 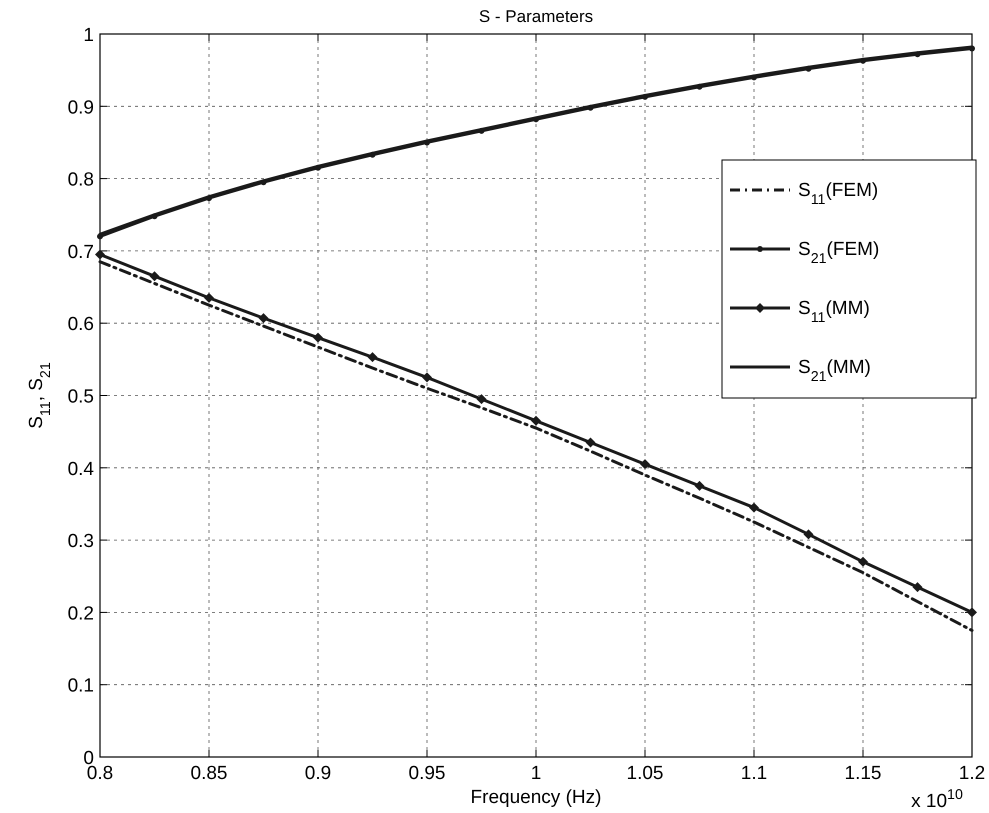 I want to click on x-tick-label: 1.1, so click(x=754, y=773).